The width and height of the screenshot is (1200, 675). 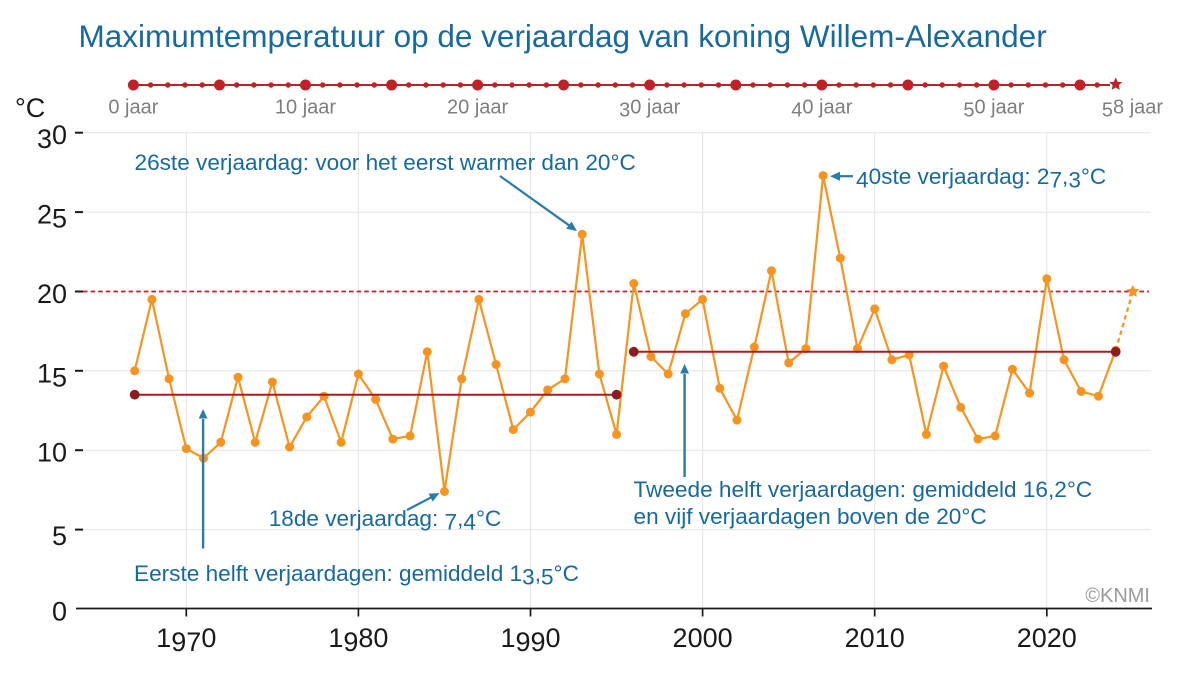 I want to click on svg-text: 10, so click(x=52, y=453).